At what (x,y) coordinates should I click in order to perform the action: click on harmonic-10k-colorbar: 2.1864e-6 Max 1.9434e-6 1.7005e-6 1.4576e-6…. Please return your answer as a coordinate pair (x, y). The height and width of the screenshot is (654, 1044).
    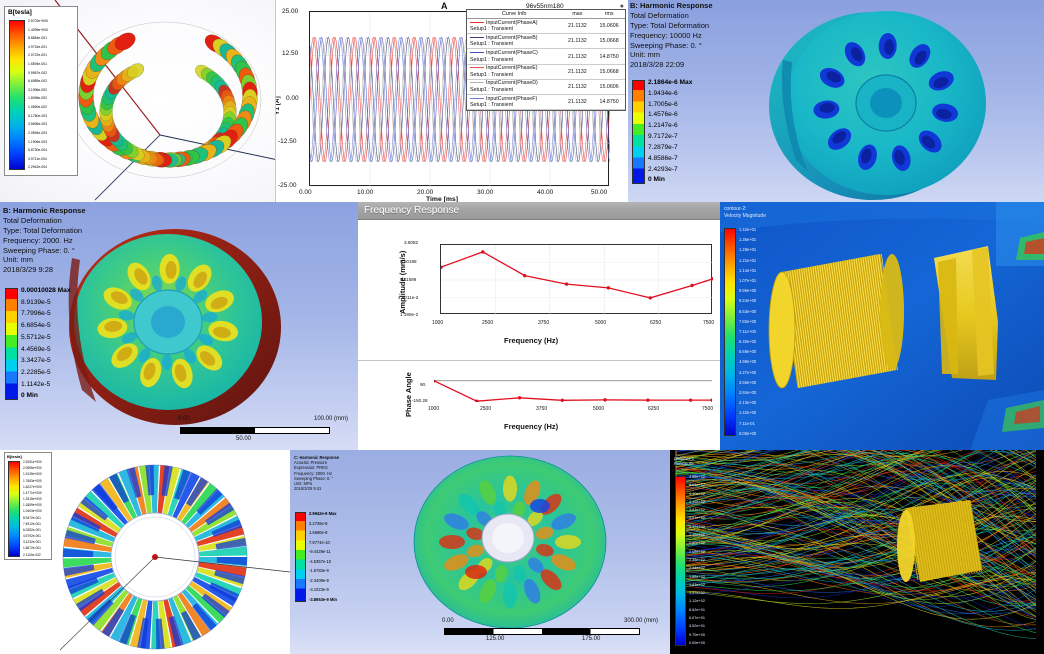
    Looking at the image, I should click on (662, 131).